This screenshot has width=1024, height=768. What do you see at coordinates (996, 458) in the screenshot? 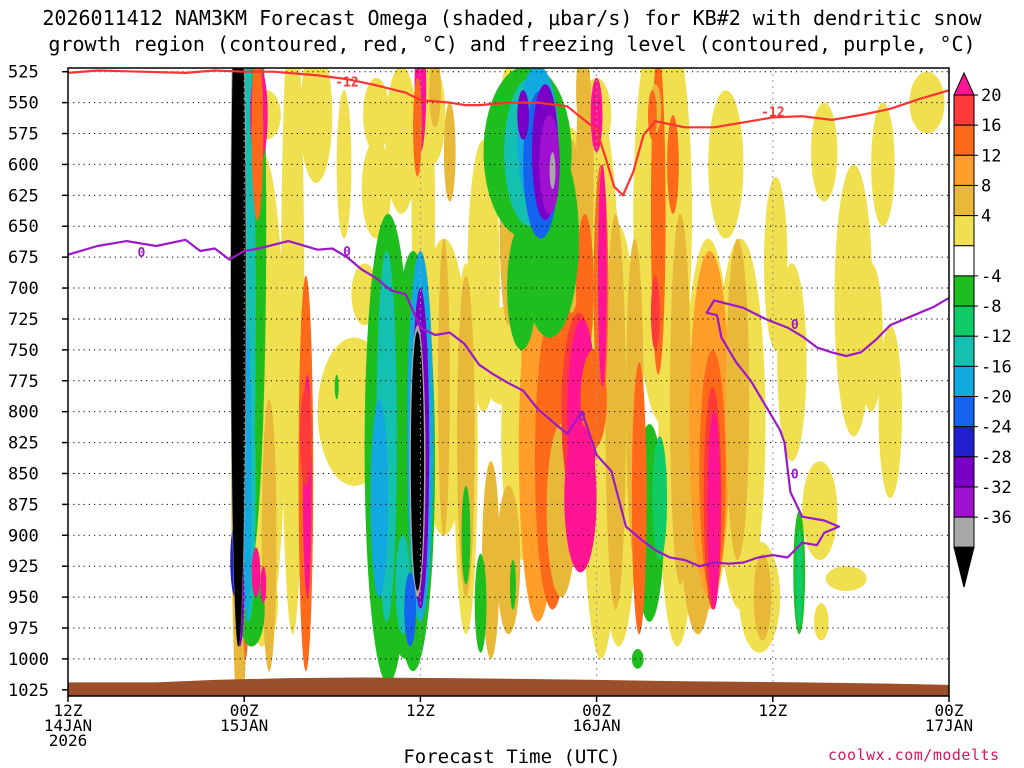
I see `colorbar-label: -28` at bounding box center [996, 458].